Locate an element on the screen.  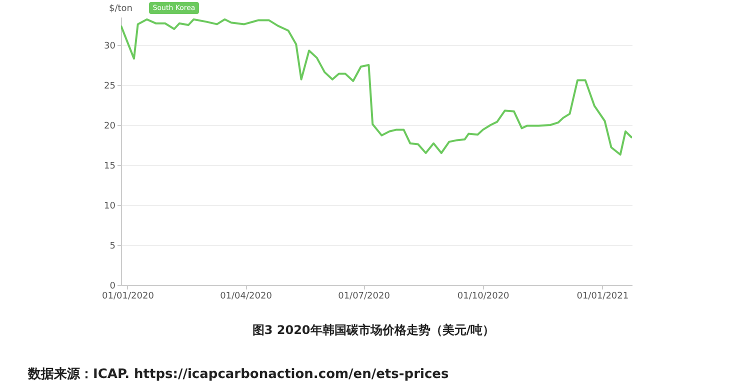
y-tick-label: 20 is located at coordinates (110, 127).